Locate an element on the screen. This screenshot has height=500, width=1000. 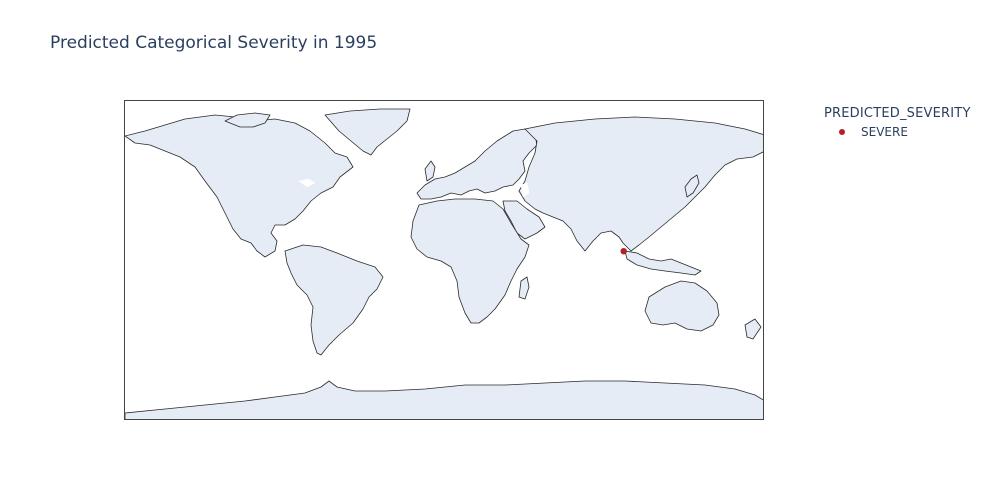
legend: PREDICTED_SEVERITY SEVERE is located at coordinates (909, 122).